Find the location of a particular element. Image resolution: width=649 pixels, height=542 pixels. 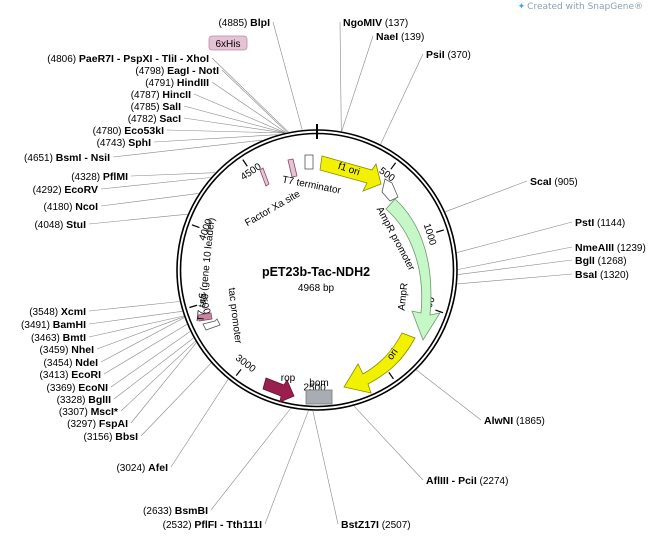

site-label-left-0: (4885) BlpI is located at coordinates (244, 23).